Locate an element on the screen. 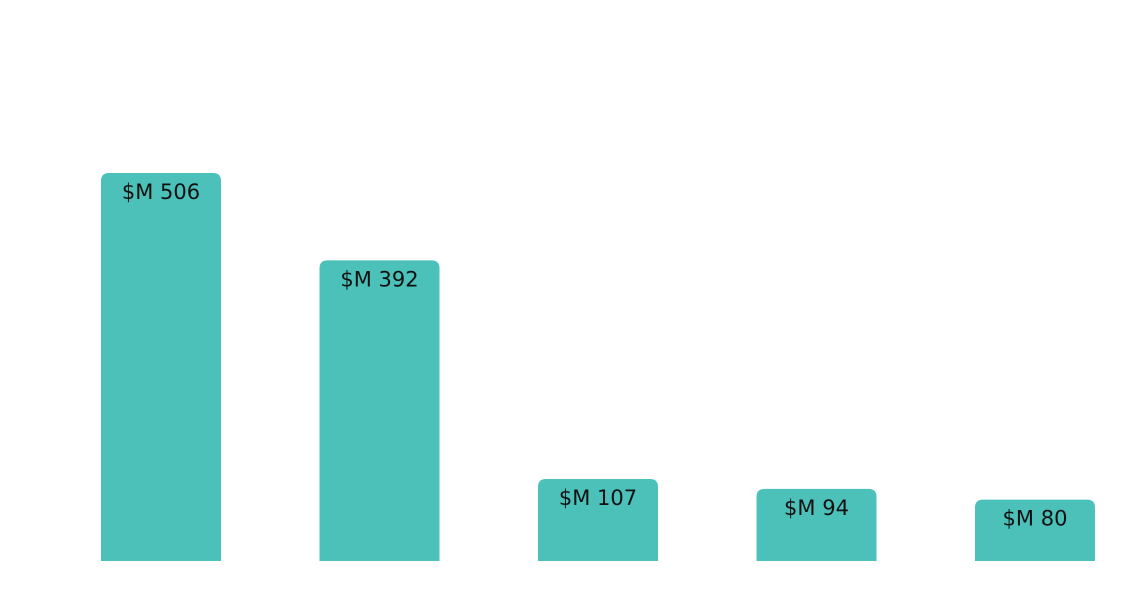  bar-value-label-5: $M 80 is located at coordinates (1035, 519).